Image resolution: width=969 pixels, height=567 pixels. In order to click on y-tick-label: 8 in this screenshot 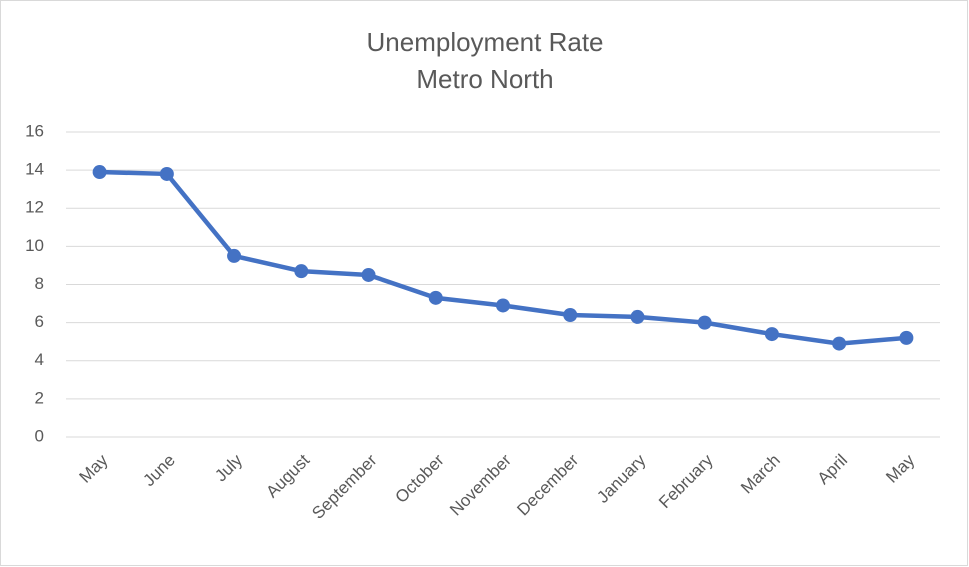, I will do `click(39, 283)`.